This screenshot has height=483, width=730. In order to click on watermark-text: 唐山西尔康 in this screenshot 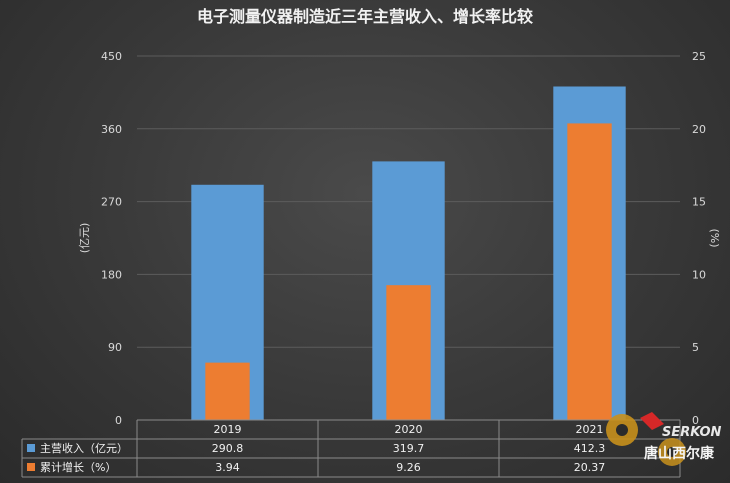, I will do `click(679, 453)`.